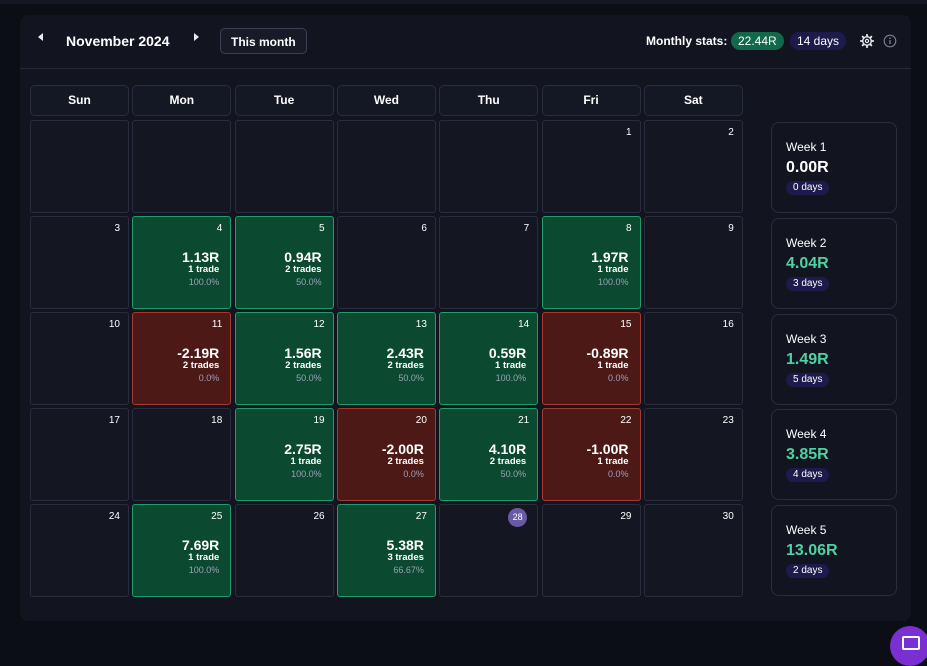 The width and height of the screenshot is (927, 666). What do you see at coordinates (182, 454) in the screenshot?
I see `day-cell: 18` at bounding box center [182, 454].